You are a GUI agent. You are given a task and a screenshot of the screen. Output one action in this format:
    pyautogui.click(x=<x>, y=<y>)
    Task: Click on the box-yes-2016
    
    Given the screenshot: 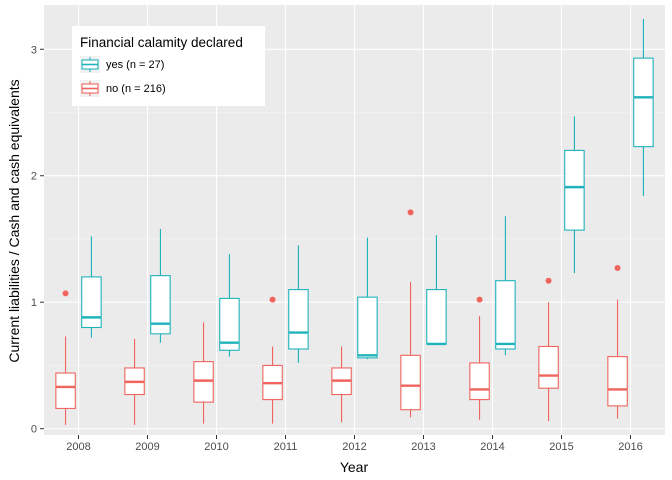 What is the action you would take?
    pyautogui.click(x=643, y=107)
    